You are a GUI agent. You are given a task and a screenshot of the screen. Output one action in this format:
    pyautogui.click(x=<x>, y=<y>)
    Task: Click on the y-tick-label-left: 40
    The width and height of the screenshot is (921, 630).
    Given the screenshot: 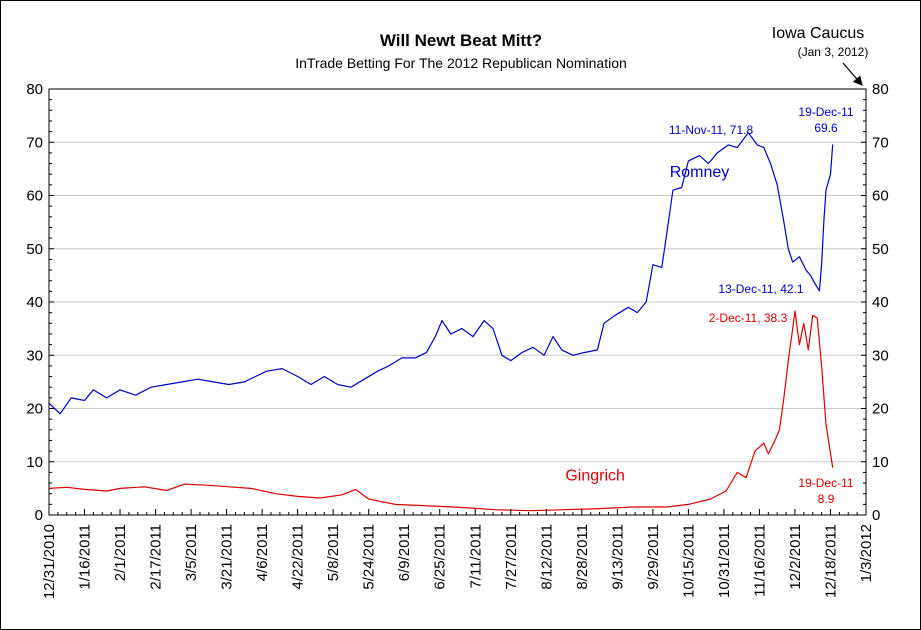 What is the action you would take?
    pyautogui.click(x=34, y=302)
    